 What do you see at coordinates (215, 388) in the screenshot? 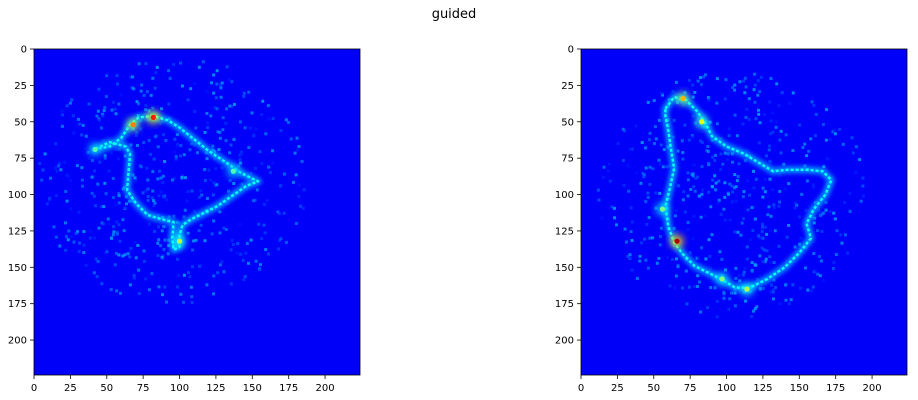
I see `x-tick-label: 125` at bounding box center [215, 388].